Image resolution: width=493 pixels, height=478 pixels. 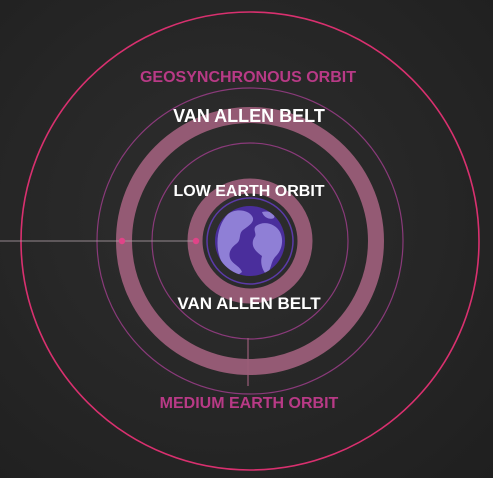 I want to click on low-earth-orbit-ring, so click(x=250, y=241).